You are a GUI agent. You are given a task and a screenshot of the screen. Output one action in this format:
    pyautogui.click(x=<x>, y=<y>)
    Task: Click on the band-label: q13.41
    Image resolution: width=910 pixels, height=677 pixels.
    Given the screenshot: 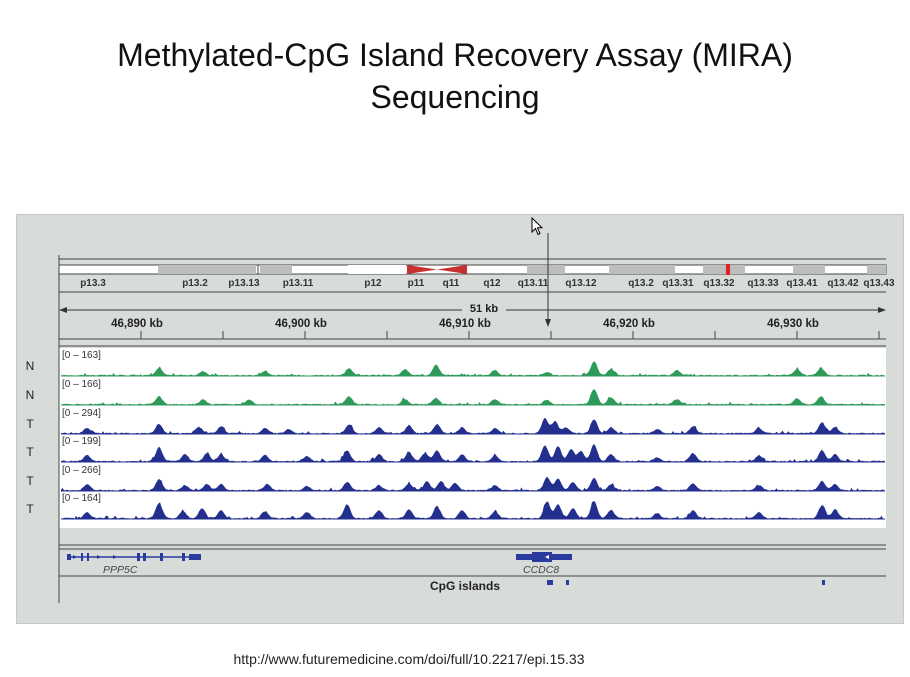 What is the action you would take?
    pyautogui.click(x=802, y=283)
    